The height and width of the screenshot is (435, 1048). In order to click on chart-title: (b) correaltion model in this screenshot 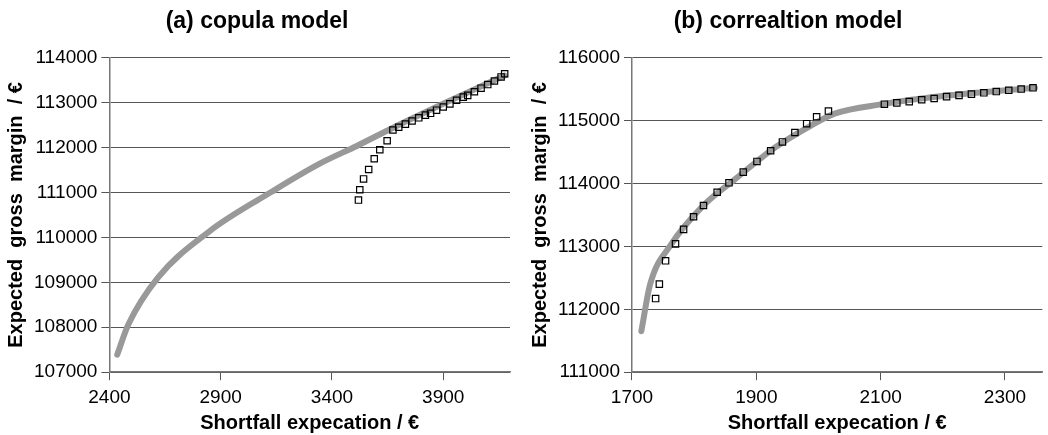, I will do `click(788, 20)`.